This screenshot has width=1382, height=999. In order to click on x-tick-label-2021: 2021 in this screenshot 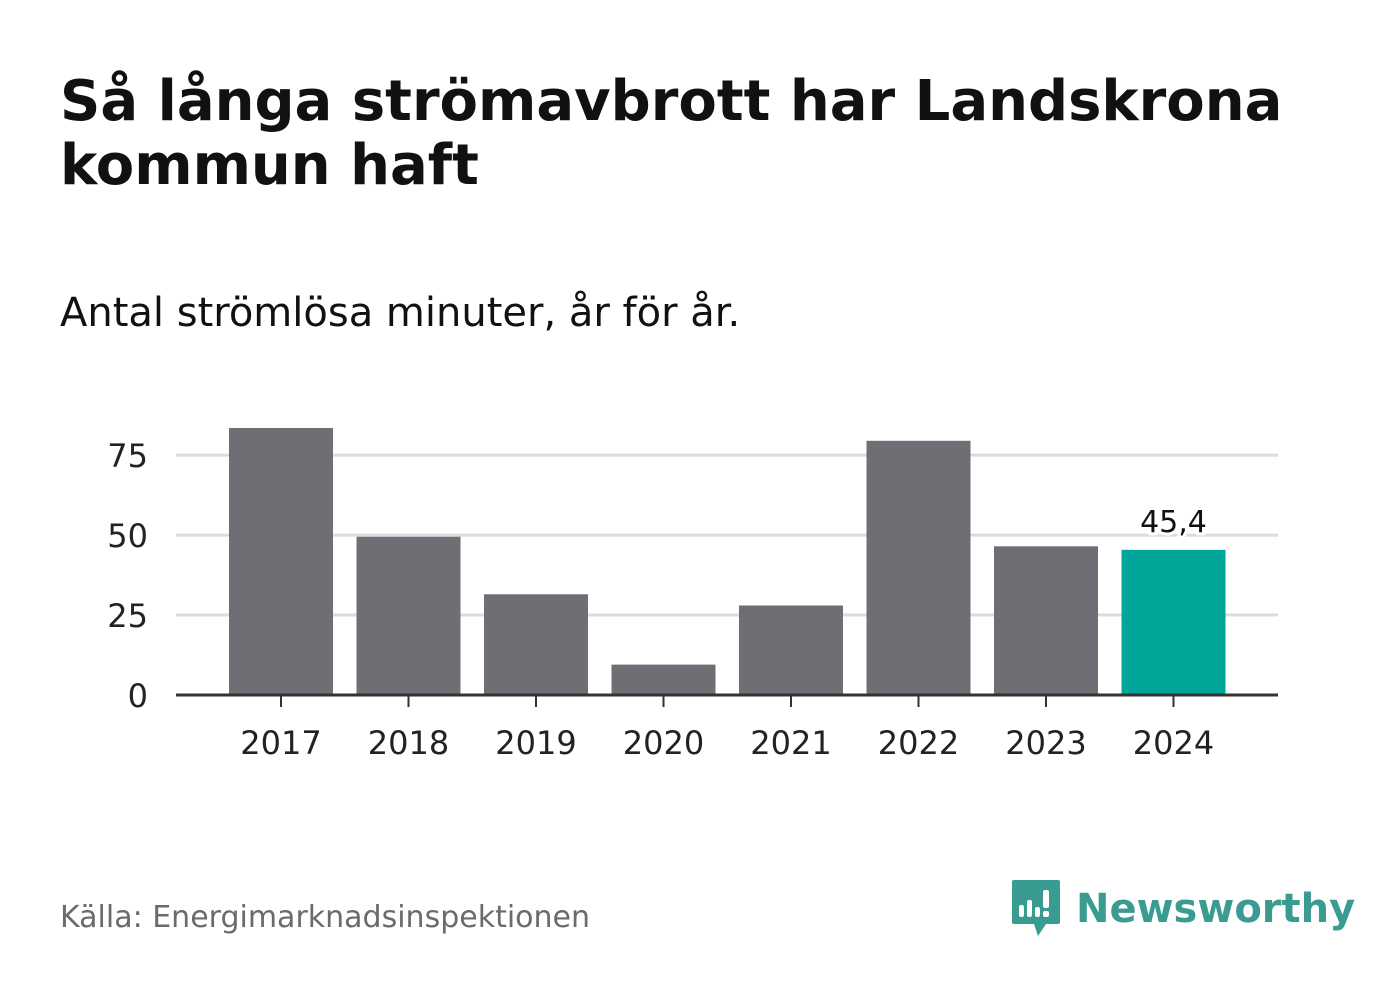, I will do `click(790, 743)`.